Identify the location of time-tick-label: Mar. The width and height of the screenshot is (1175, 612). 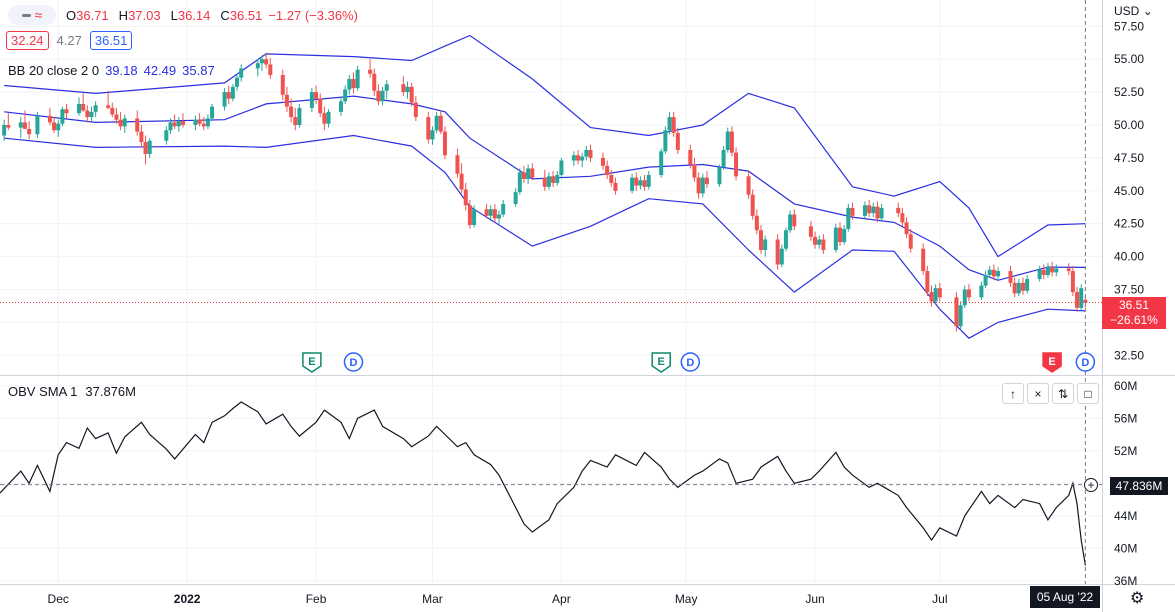
(432, 599).